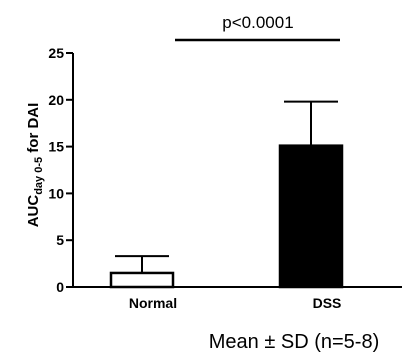 This screenshot has width=417, height=362. I want to click on y-tick-label: 15, so click(56, 147).